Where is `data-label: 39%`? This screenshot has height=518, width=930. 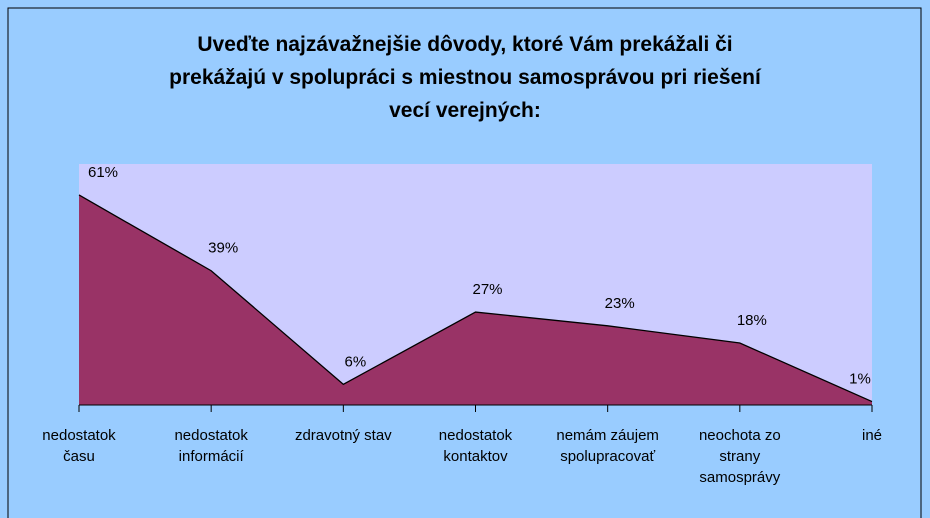
data-label: 39% is located at coordinates (223, 248).